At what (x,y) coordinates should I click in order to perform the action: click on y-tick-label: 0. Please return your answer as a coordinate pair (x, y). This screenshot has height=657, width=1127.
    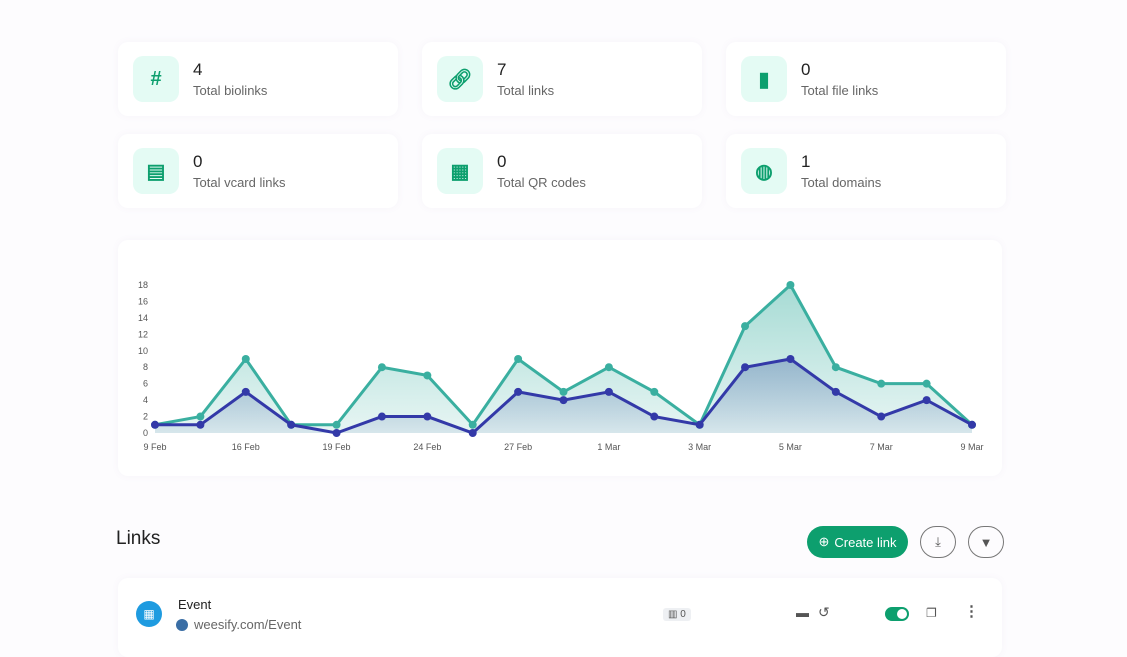
    Looking at the image, I should click on (145, 433).